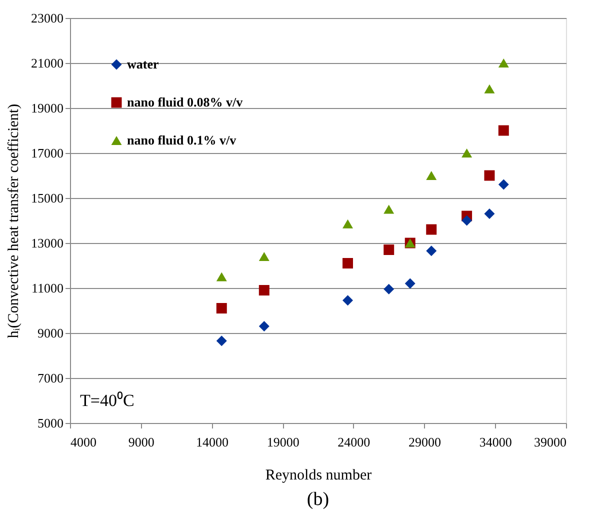 Image resolution: width=608 pixels, height=524 pixels. What do you see at coordinates (212, 442) in the screenshot?
I see `x-tick-label: 14000` at bounding box center [212, 442].